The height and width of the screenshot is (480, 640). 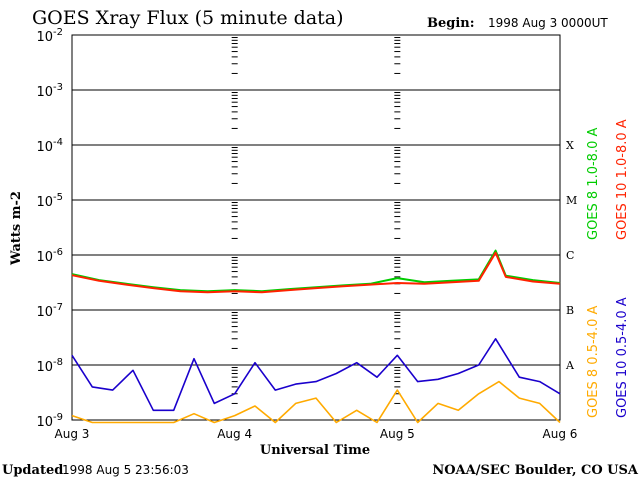 What do you see at coordinates (570, 310) in the screenshot?
I see `flare-class-label: B` at bounding box center [570, 310].